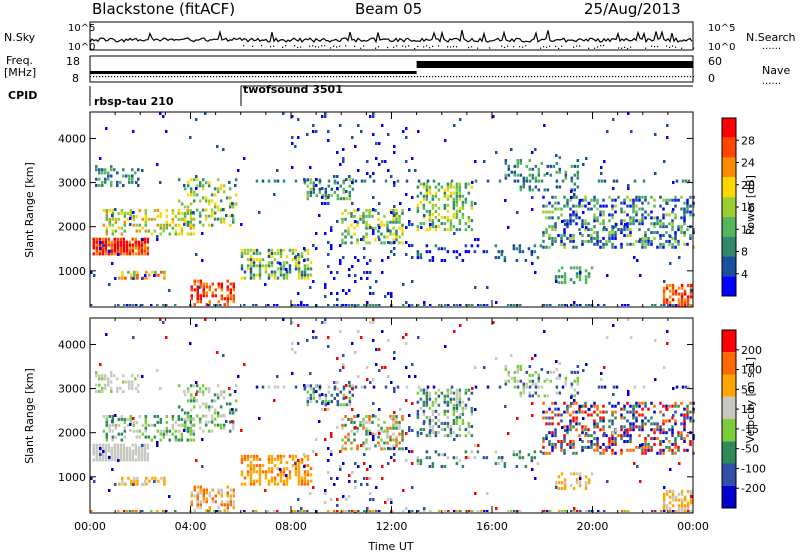 This screenshot has width=800, height=554. Describe the element at coordinates (632, 9) in the screenshot. I see `date-label: 25/Aug/2013` at that location.